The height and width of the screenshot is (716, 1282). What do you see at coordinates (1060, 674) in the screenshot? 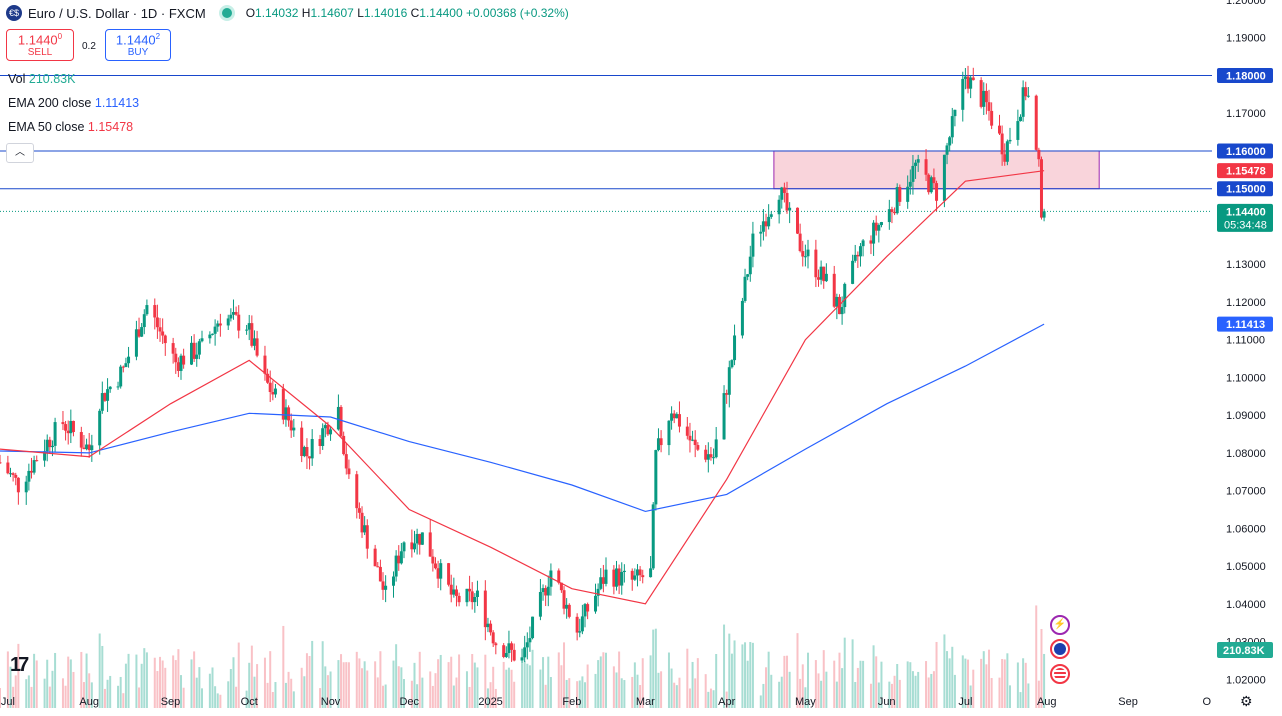
I see `us-flag-event-icon` at bounding box center [1060, 674].